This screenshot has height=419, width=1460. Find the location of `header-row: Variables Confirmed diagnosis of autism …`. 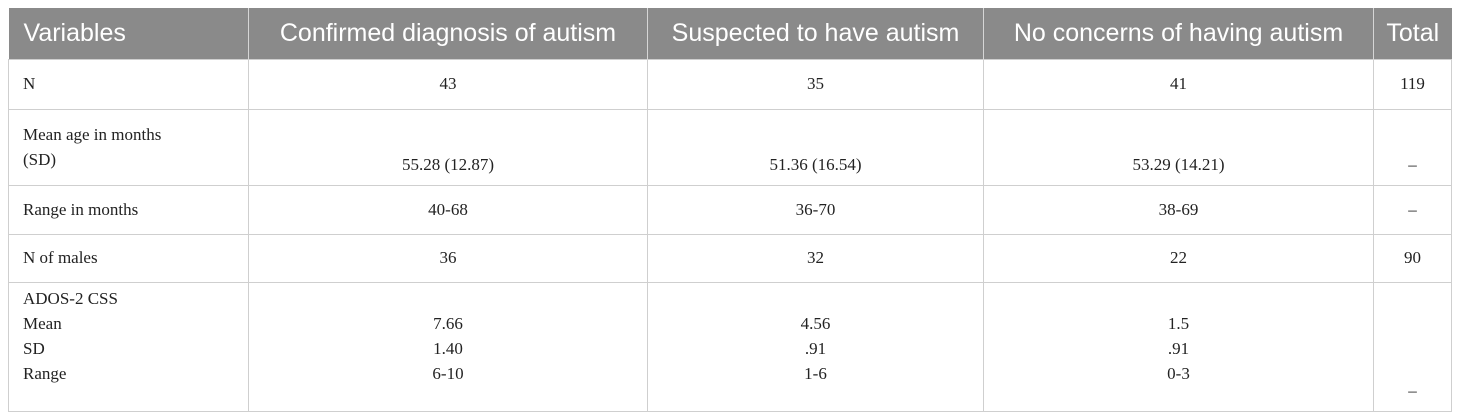

header-row: Variables Confirmed diagnosis of autism … is located at coordinates (730, 33).